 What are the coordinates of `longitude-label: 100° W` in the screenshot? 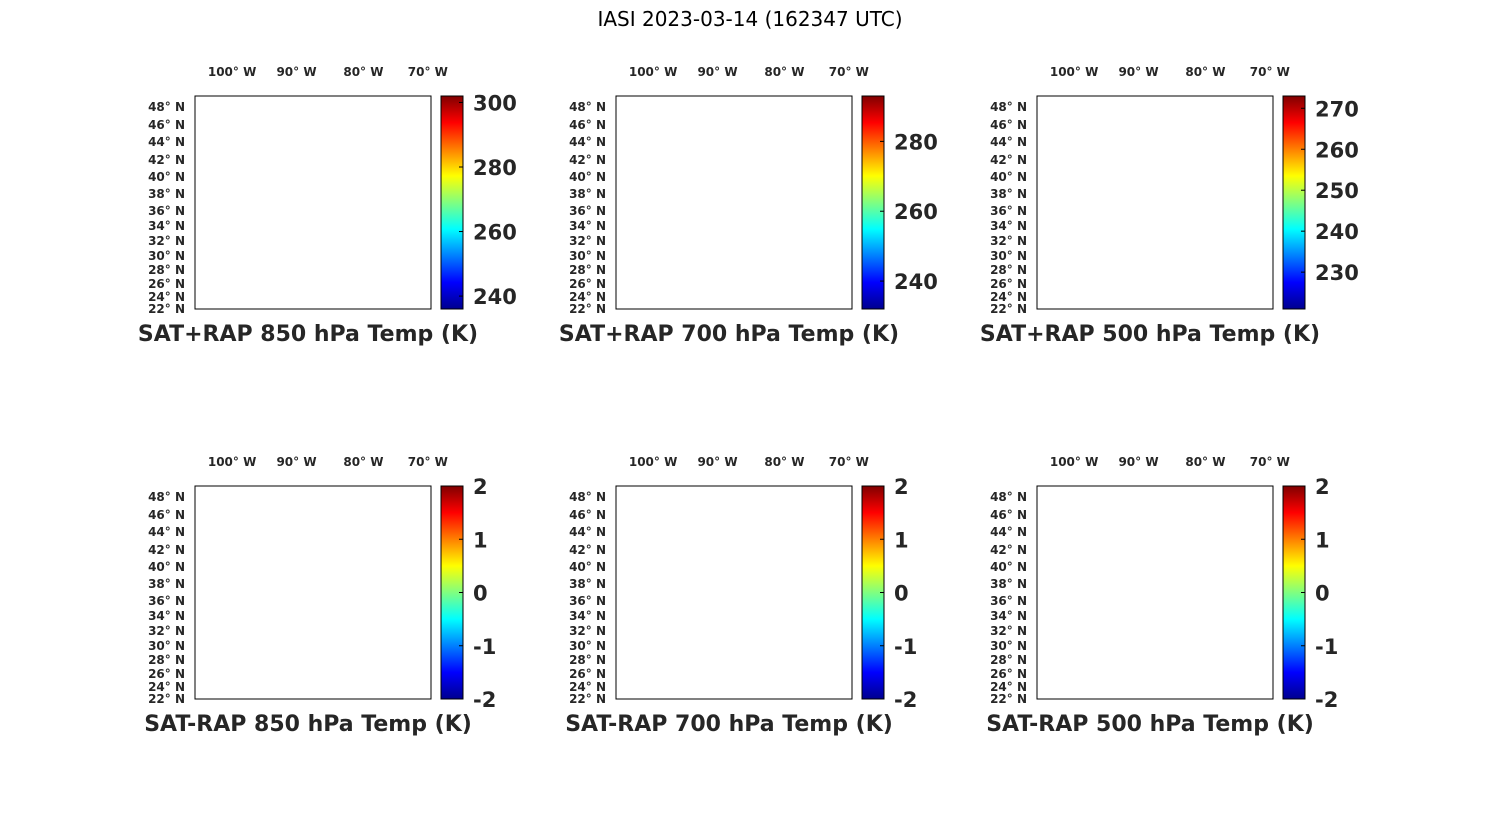 It's located at (653, 72).